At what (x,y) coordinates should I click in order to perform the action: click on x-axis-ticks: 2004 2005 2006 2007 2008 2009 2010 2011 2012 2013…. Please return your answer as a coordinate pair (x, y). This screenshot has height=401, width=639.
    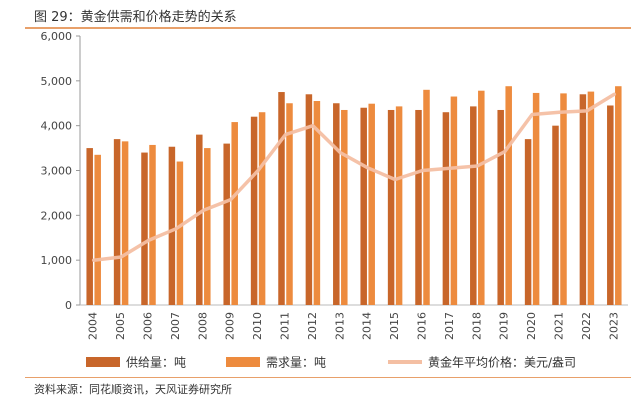
    Looking at the image, I should click on (354, 326).